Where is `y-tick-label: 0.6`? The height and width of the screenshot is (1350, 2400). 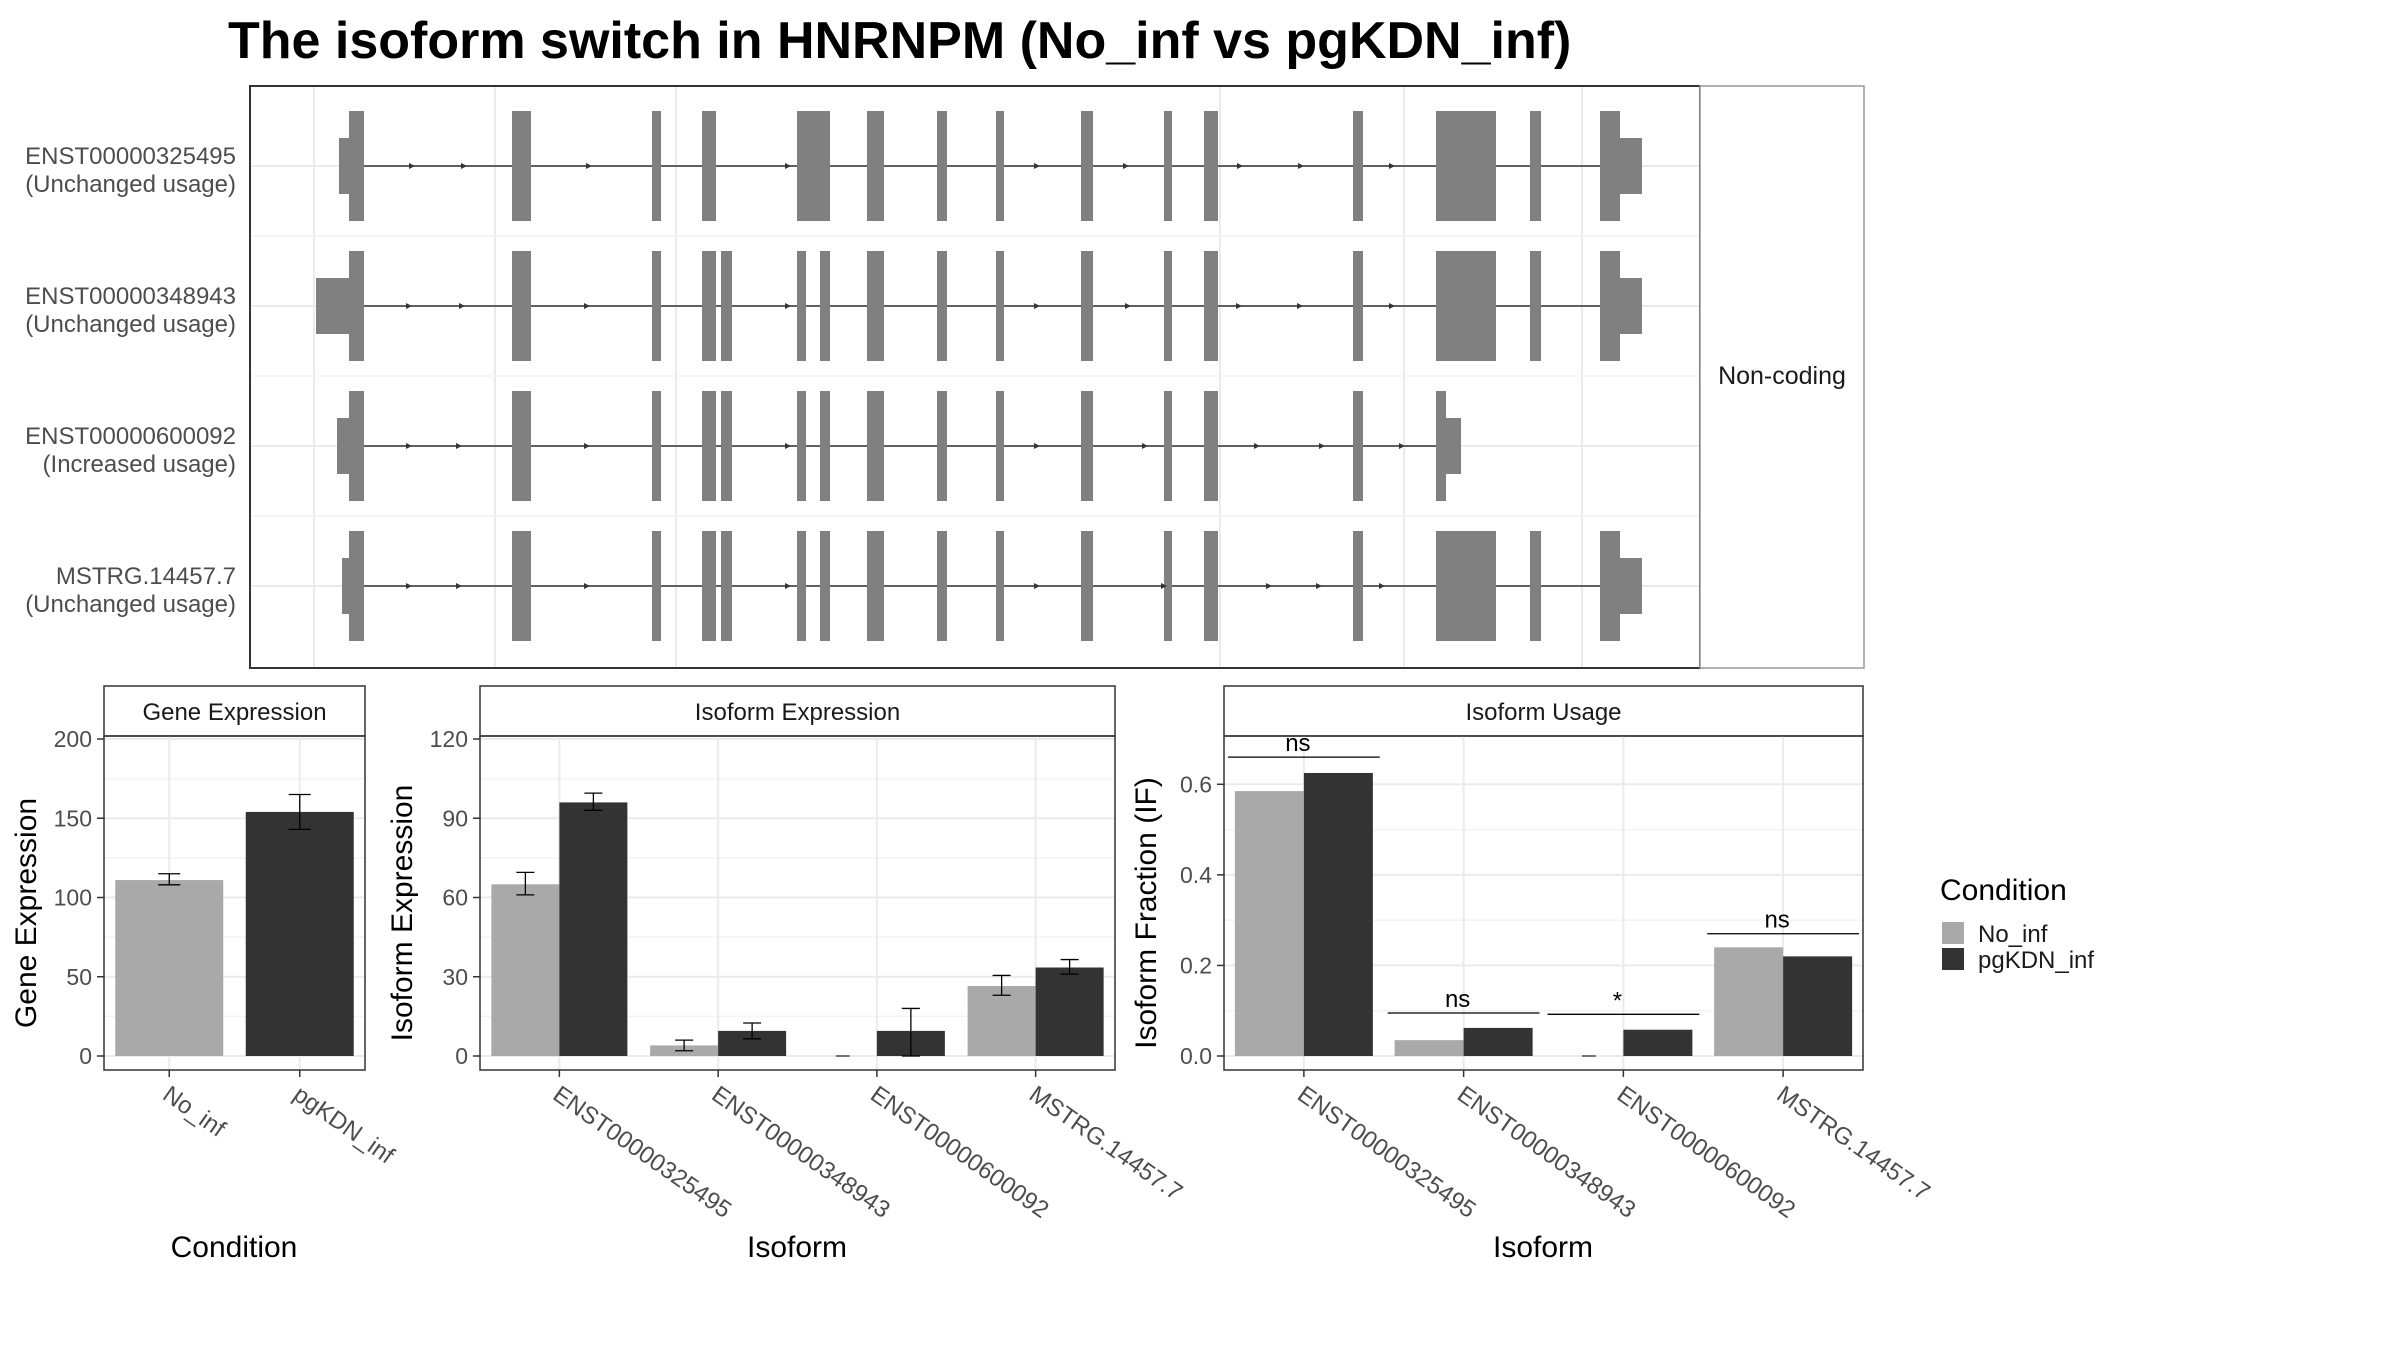
y-tick-label: 0.6 is located at coordinates (1196, 784).